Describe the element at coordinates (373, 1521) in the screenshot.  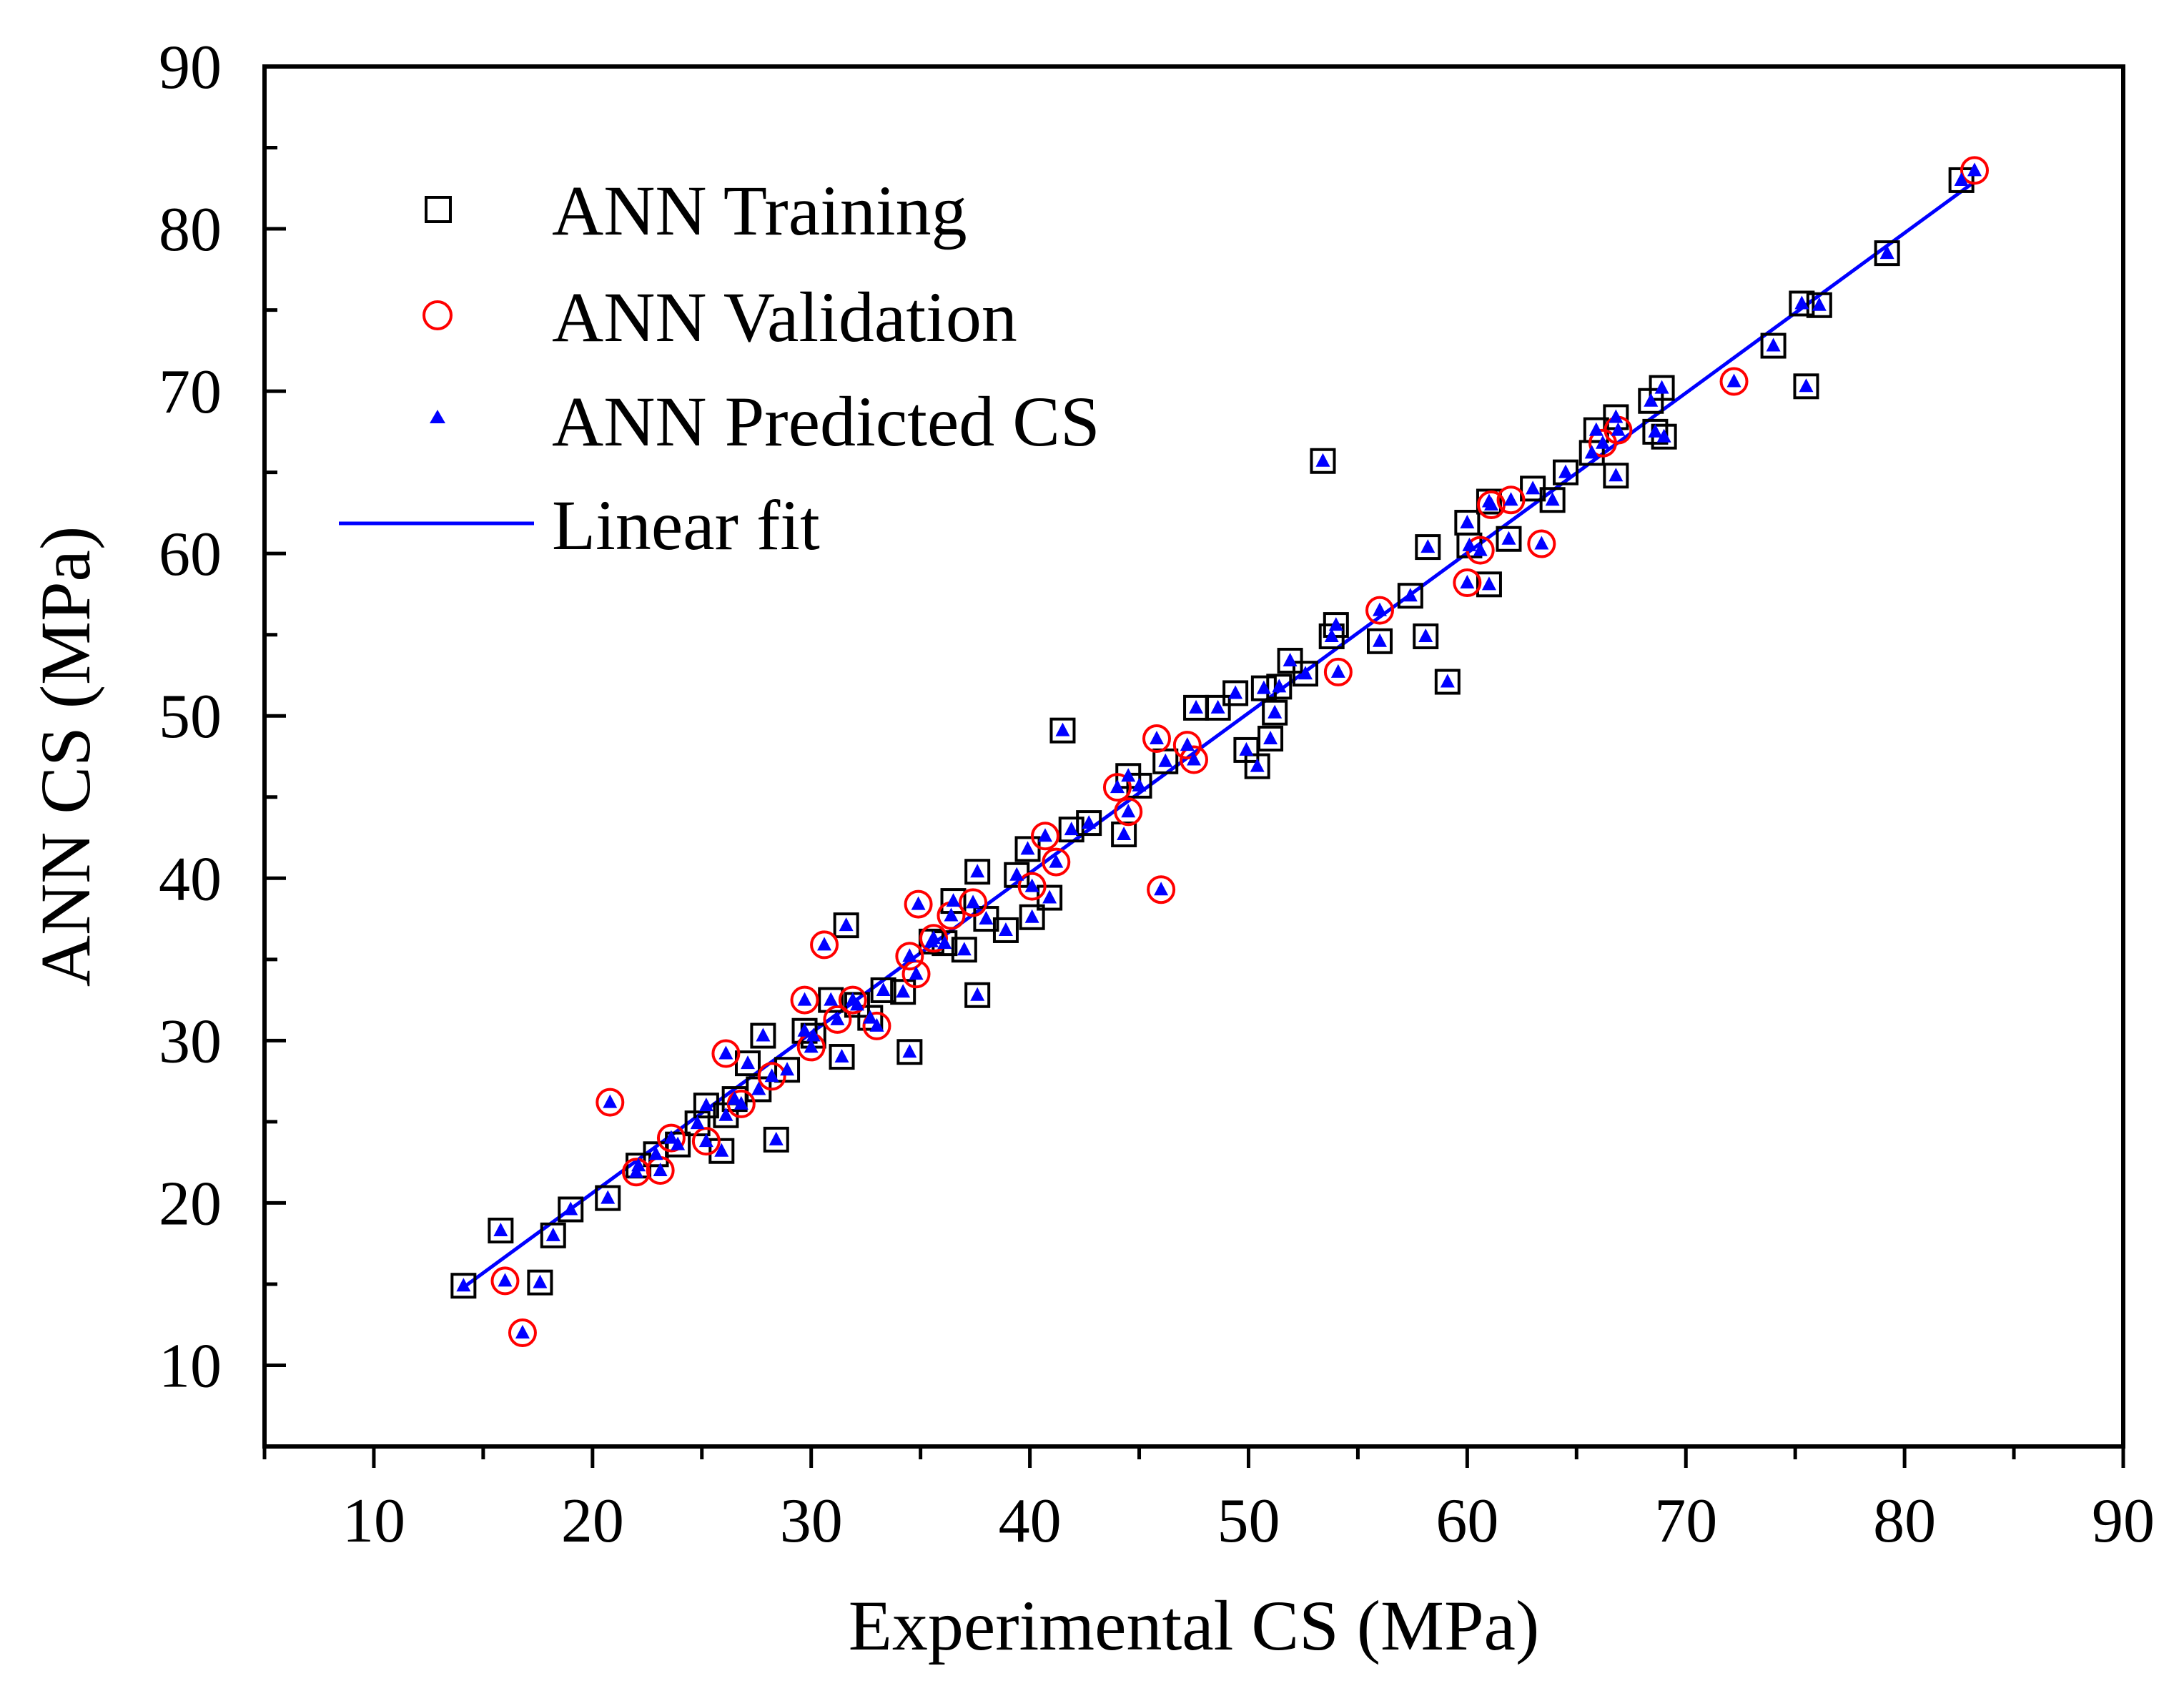
I see `x-tick-label: 10` at that location.